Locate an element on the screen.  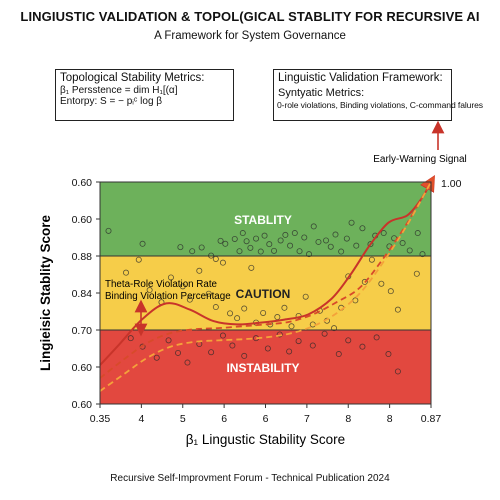
theta-role-label: Theta-Role Violation Rate is located at coordinates (161, 284).